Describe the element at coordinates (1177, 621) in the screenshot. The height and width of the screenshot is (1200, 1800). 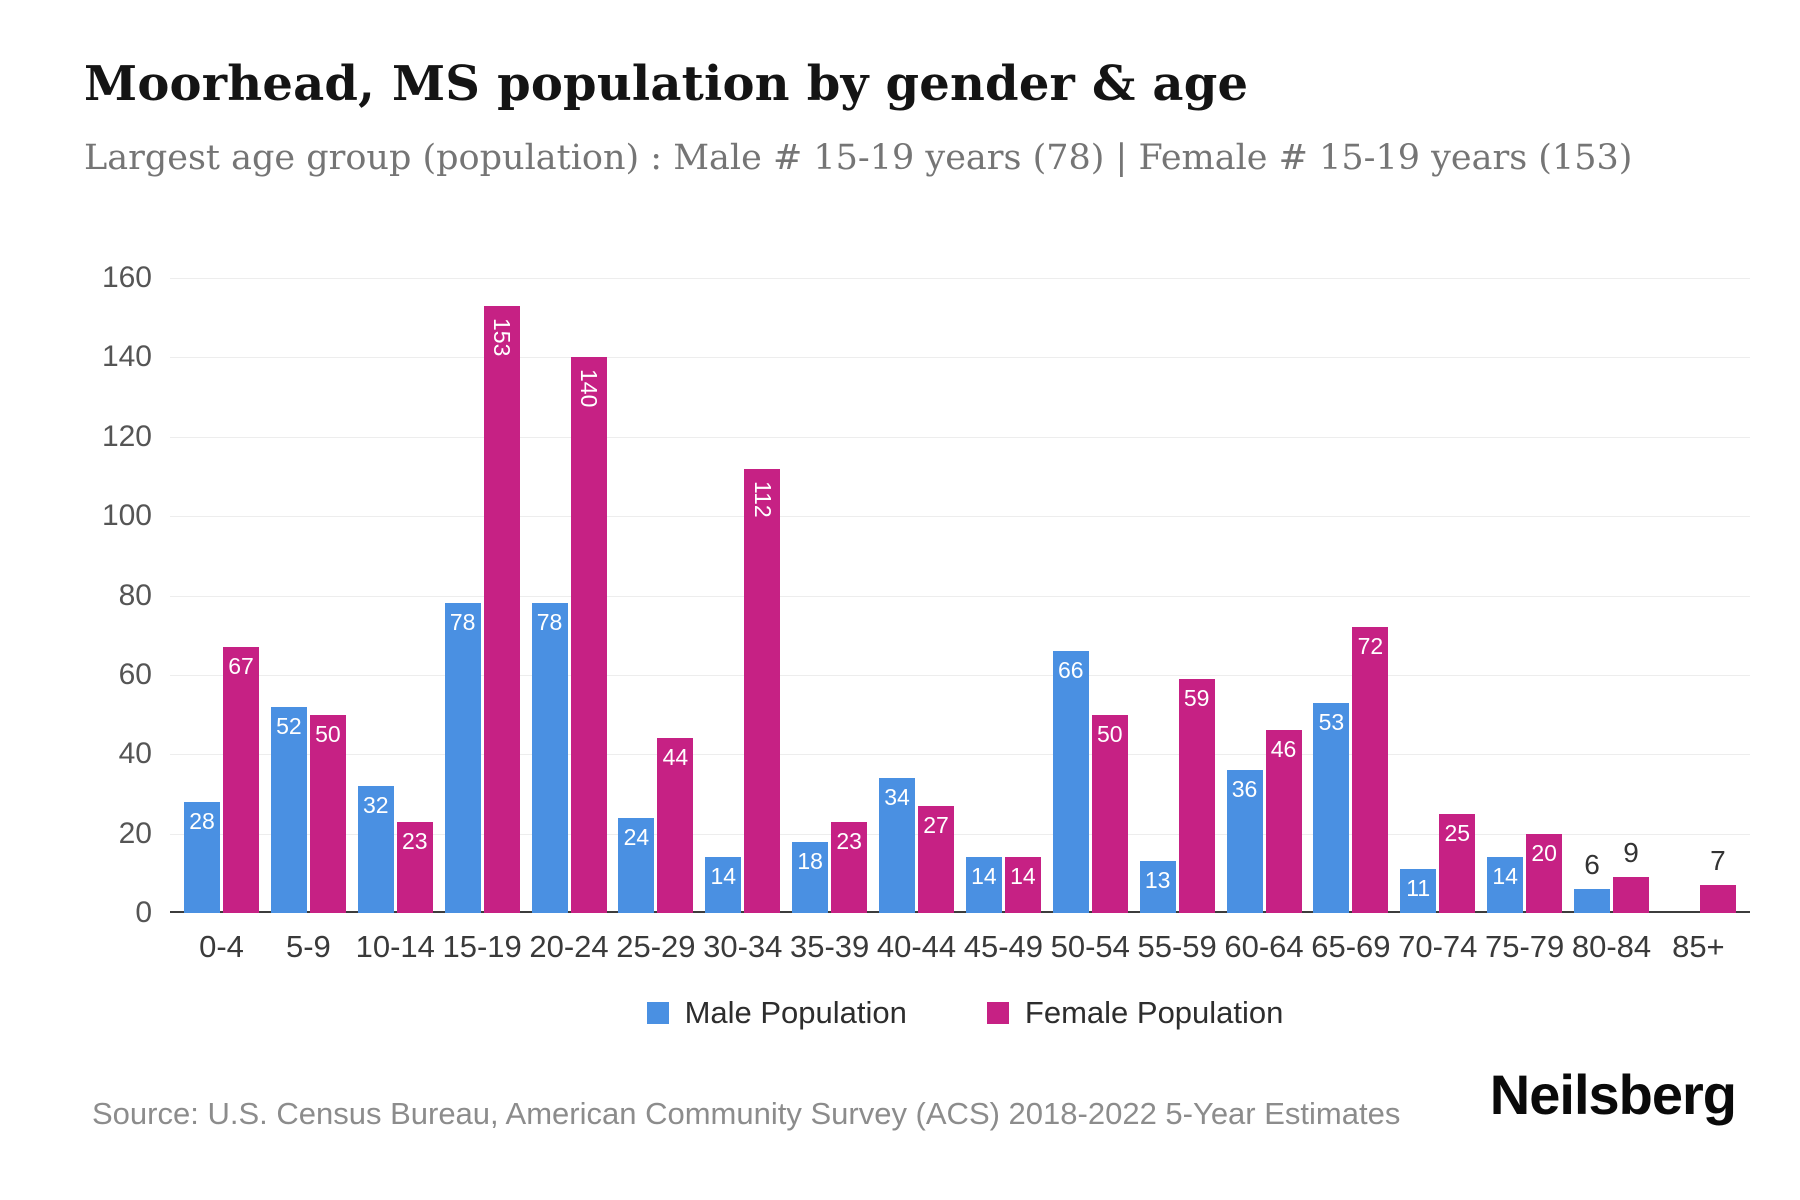
I see `bar-group-55-59: 13 59 55-59` at that location.